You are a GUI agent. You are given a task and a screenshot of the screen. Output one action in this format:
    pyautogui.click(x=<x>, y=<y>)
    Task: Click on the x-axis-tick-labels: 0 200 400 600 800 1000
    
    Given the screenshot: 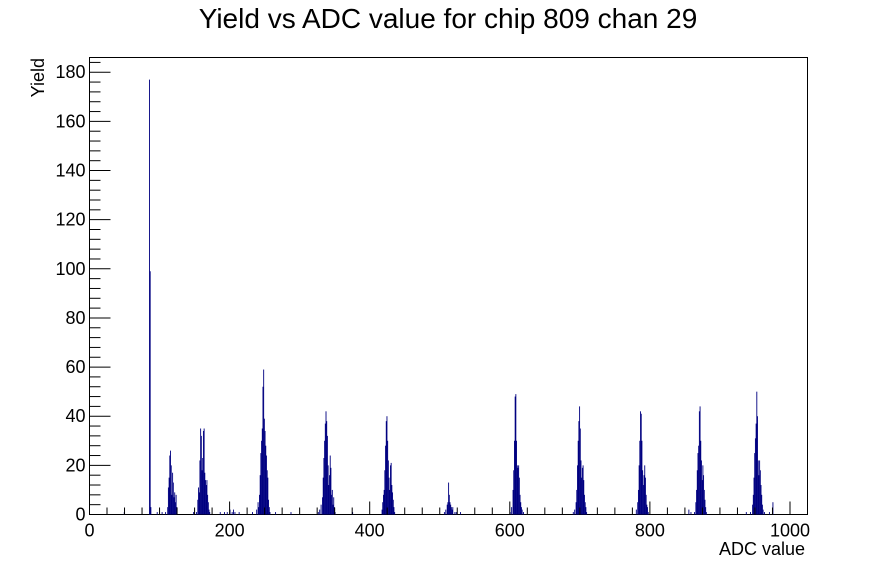 What is the action you would take?
    pyautogui.click(x=447, y=531)
    